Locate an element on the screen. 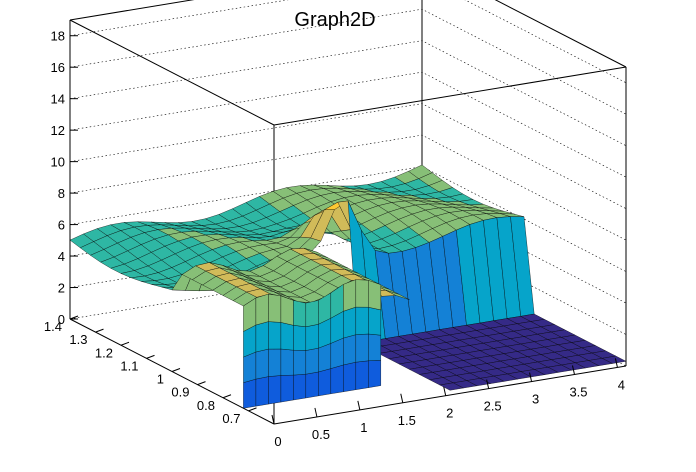 Image resolution: width=696 pixels, height=472 pixels. x-tick-label: 2 is located at coordinates (449, 413).